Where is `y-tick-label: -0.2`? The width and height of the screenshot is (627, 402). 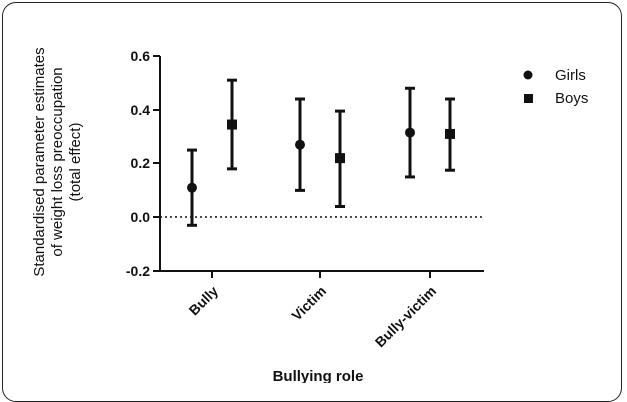 y-tick-label: -0.2 is located at coordinates (138, 271).